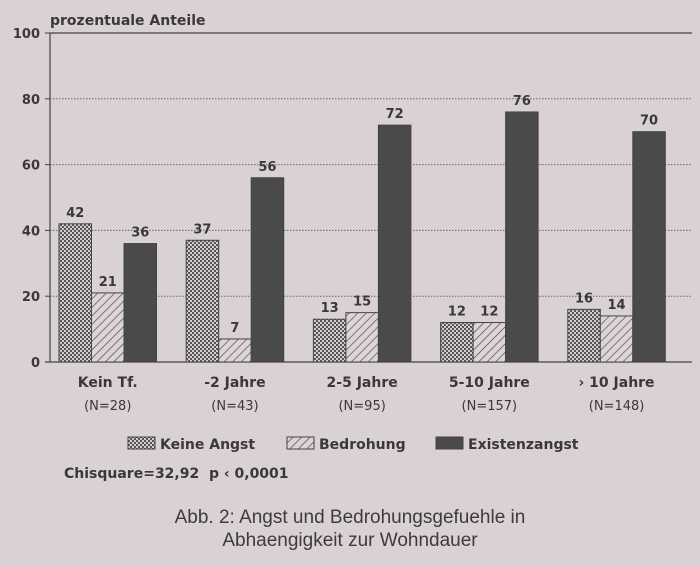 Image resolution: width=700 pixels, height=567 pixels. What do you see at coordinates (207, 445) in the screenshot?
I see `legend-label: Keine Angst` at bounding box center [207, 445].